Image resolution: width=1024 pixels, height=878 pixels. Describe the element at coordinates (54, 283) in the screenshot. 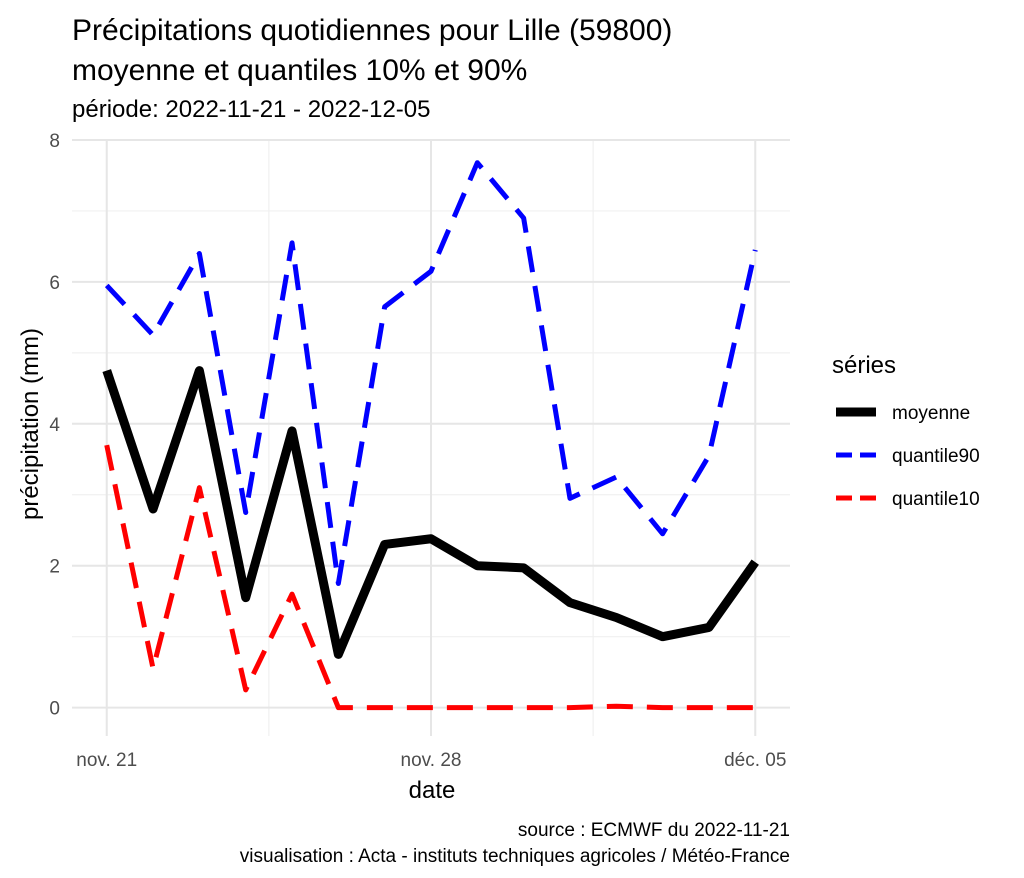

I see `y-tick-label: 6` at that location.